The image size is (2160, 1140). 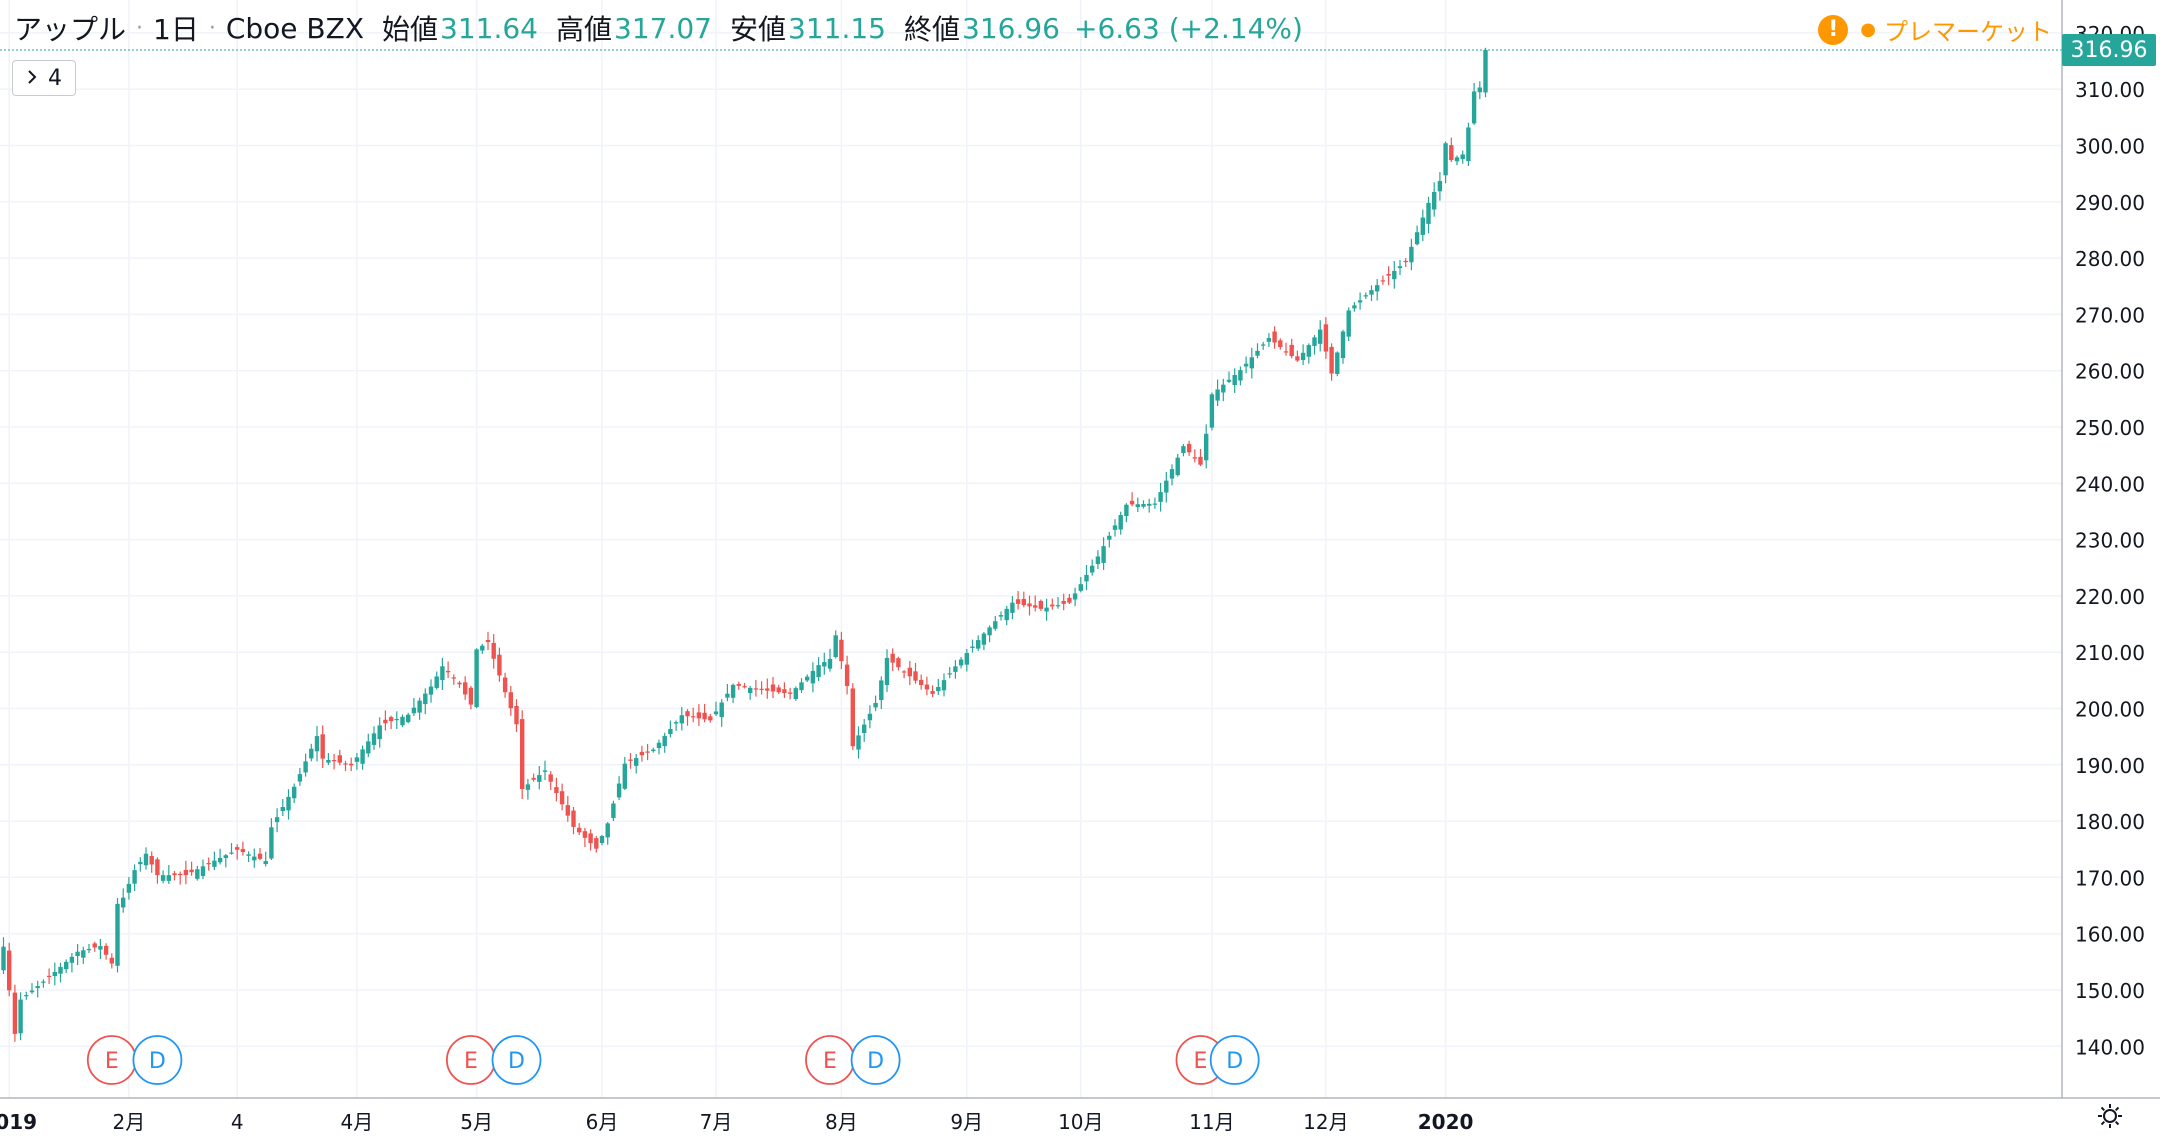 I want to click on warning-icon: !, so click(x=1833, y=29).